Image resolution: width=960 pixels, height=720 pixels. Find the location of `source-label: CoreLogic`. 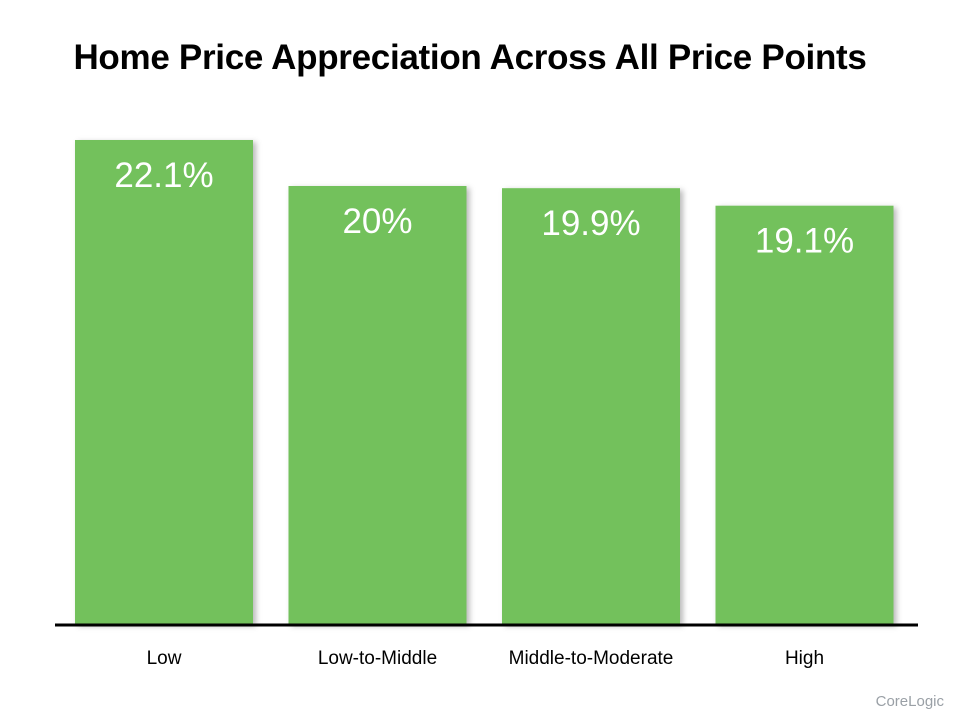

source-label: CoreLogic is located at coordinates (909, 701).